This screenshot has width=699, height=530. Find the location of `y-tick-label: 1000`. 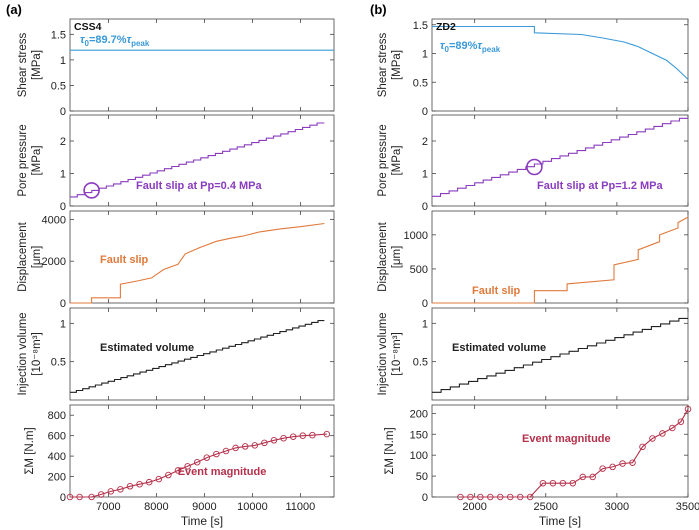

y-tick-label: 1000 is located at coordinates (416, 236).